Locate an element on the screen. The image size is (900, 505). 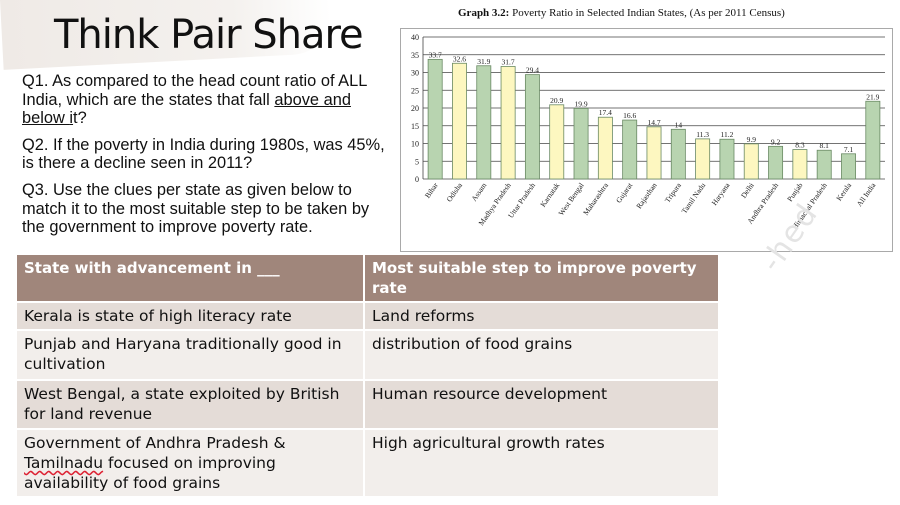
x-tick-label: Karnatak is located at coordinates (549, 195).